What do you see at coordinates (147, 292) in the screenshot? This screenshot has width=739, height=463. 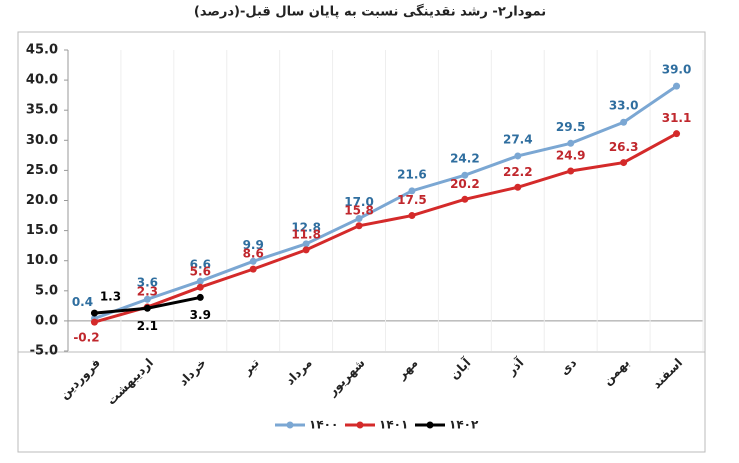 I see `value-label: 2.3` at bounding box center [147, 292].